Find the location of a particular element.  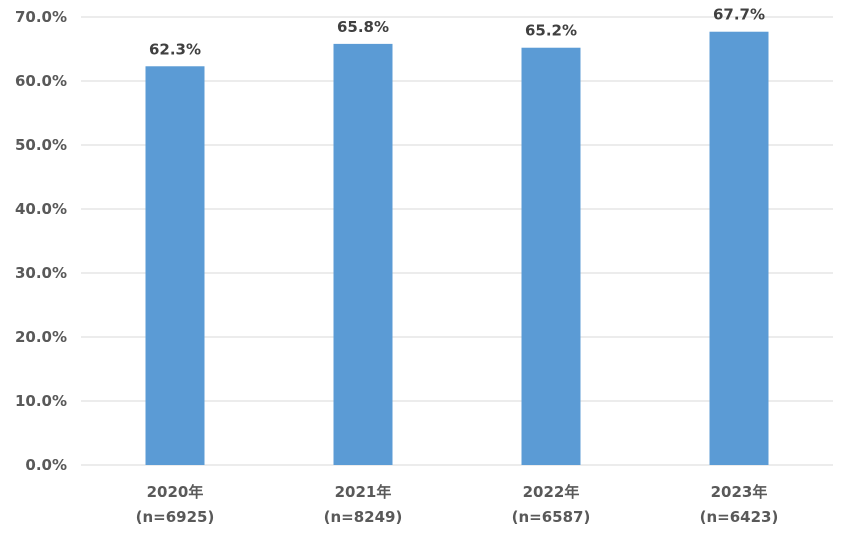

x-category-label: 2022年 is located at coordinates (551, 492).